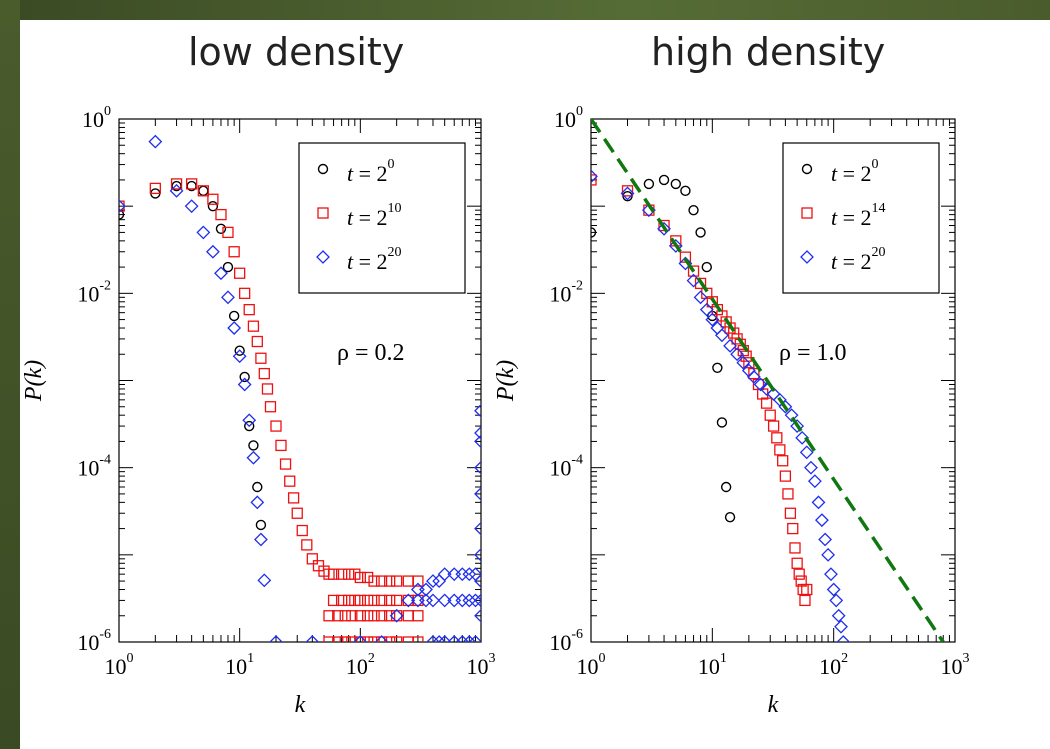 The height and width of the screenshot is (749, 1050). Describe the element at coordinates (94, 641) in the screenshot. I see `y-tick-label: 10⁻⁶` at that location.